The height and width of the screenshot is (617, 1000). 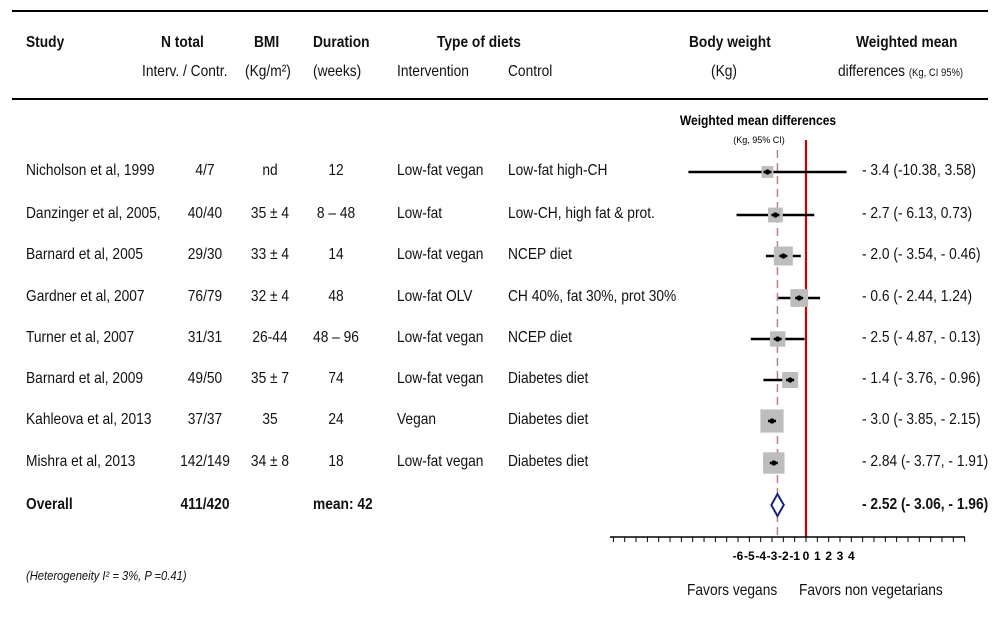 What do you see at coordinates (783, 556) in the screenshot?
I see `x-tick-label: -2` at bounding box center [783, 556].